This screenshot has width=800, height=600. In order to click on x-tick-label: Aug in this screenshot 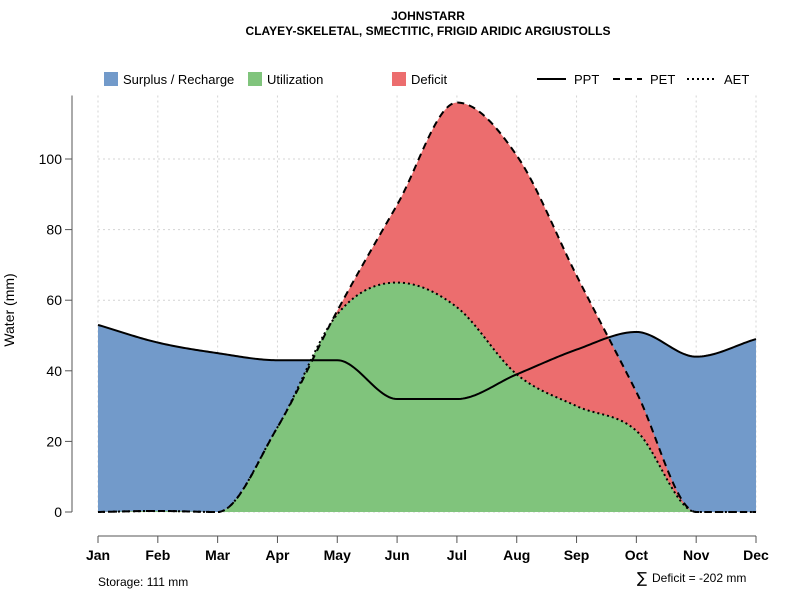, I will do `click(516, 555)`.